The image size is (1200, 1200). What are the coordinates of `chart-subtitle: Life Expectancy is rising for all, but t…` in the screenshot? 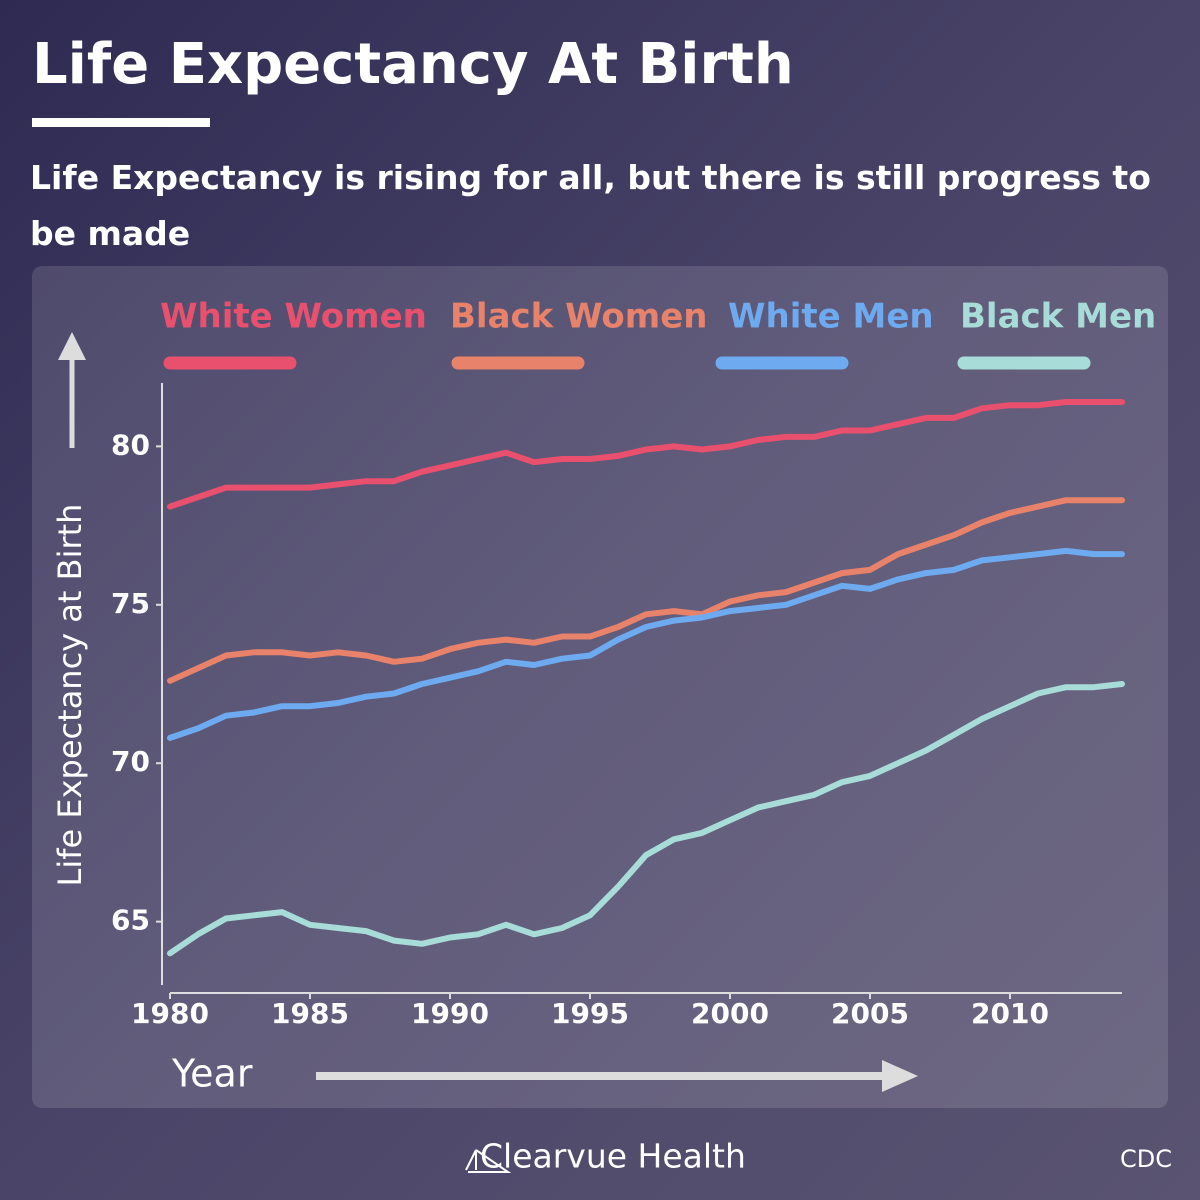 It's located at (590, 205).